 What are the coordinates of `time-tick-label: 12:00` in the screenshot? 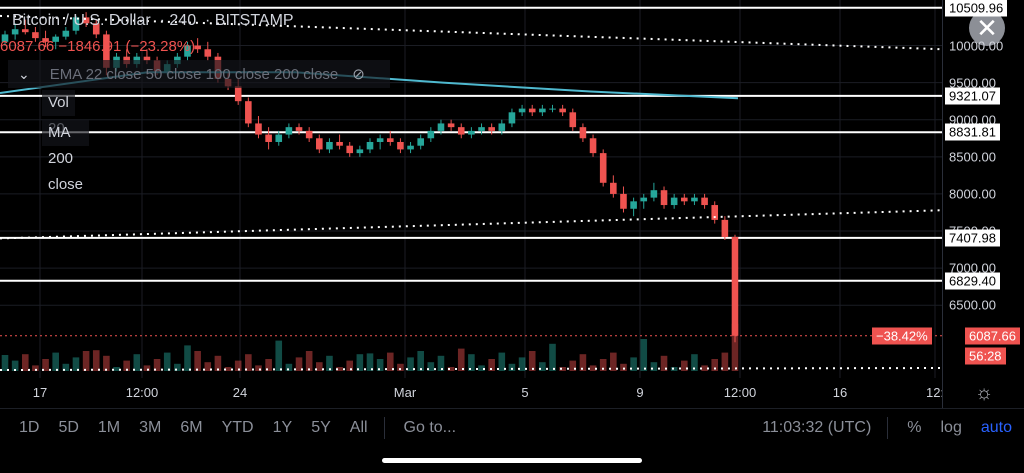 It's located at (740, 392).